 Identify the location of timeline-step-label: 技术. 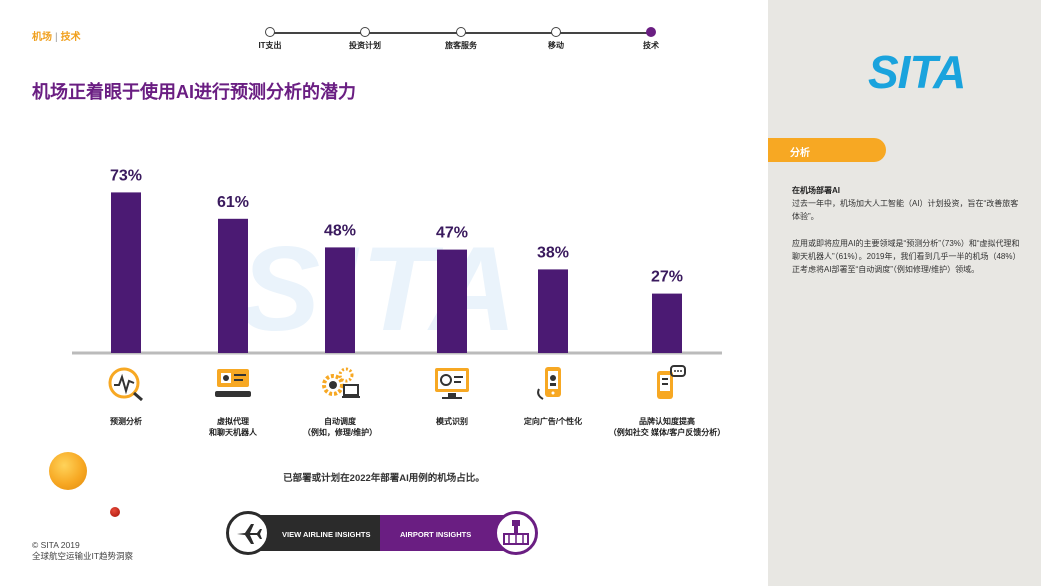
(651, 45).